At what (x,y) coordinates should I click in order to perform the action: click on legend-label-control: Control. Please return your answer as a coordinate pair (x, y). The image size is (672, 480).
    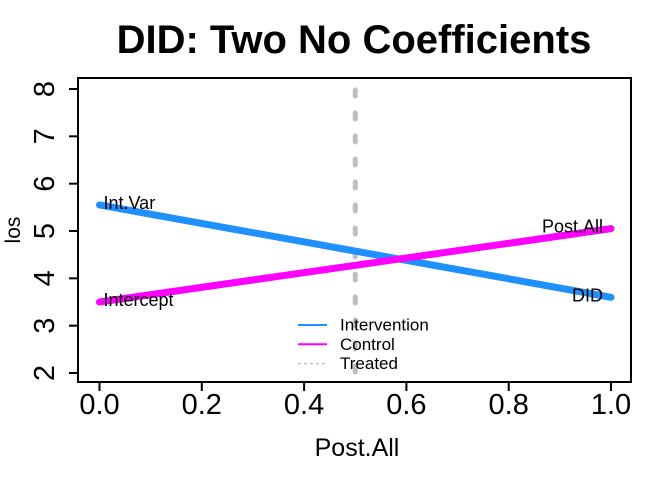
    Looking at the image, I should click on (367, 344).